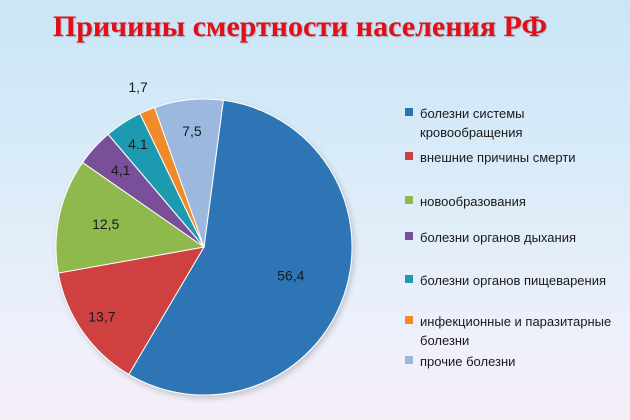 The height and width of the screenshot is (420, 630). I want to click on slice-data-label: 12,5, so click(105, 224).